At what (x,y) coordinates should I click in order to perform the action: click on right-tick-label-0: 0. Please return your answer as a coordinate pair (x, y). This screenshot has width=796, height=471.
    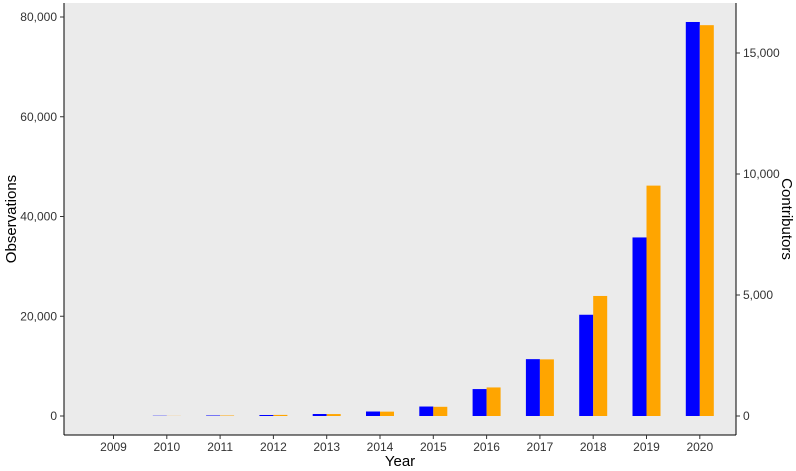
    Looking at the image, I should click on (746, 416).